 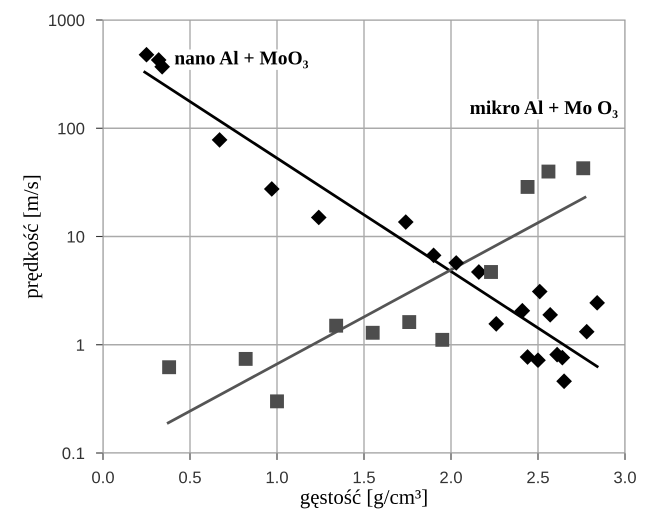 What do you see at coordinates (538, 477) in the screenshot?
I see `x-tick-label: 2.5` at bounding box center [538, 477].